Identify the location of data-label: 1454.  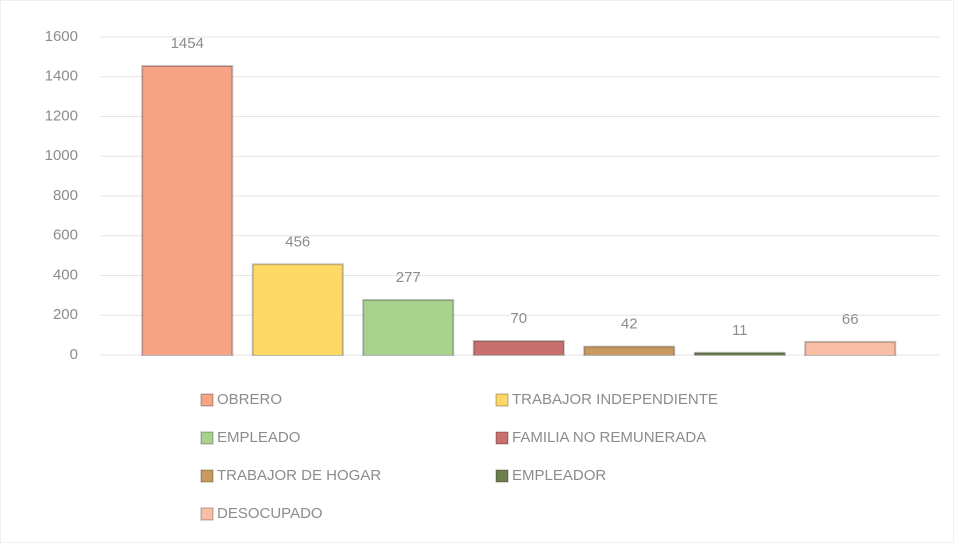
(187, 43).